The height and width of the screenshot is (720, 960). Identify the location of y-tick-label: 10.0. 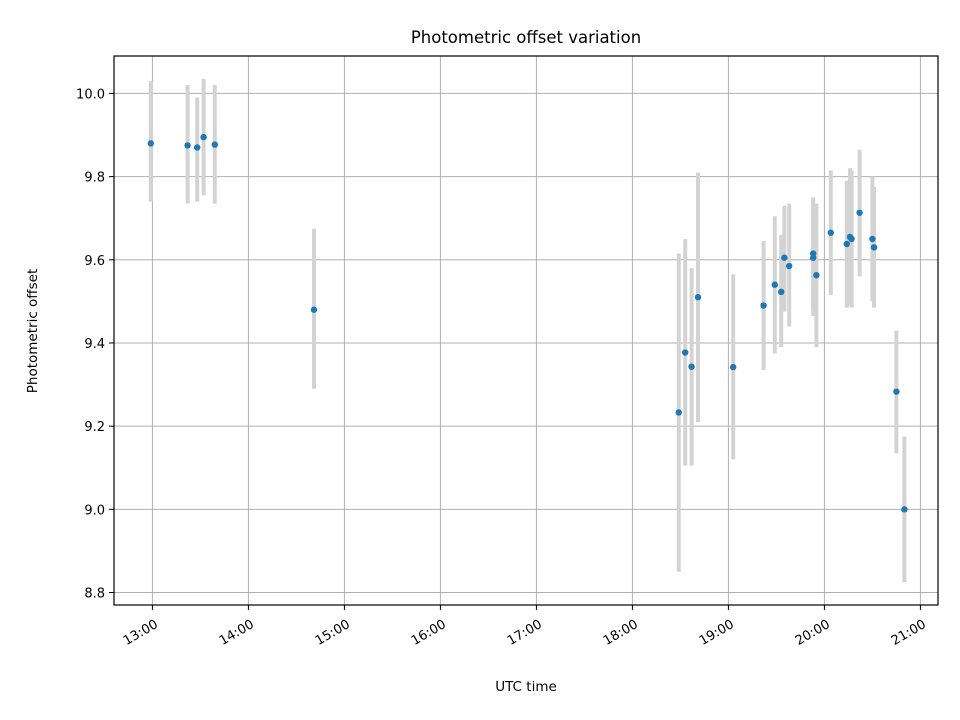
(90, 94).